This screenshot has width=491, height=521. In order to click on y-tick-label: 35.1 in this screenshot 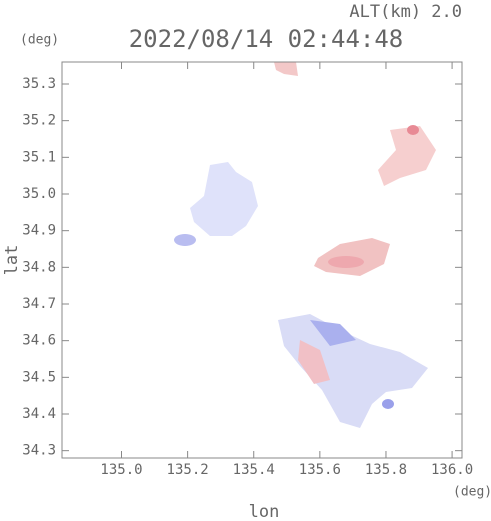, I will do `click(39, 157)`.